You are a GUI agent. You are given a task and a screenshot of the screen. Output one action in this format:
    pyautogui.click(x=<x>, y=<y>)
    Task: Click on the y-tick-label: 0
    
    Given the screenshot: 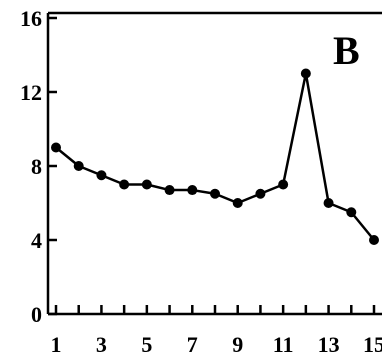 What is the action you would take?
    pyautogui.click(x=36, y=314)
    